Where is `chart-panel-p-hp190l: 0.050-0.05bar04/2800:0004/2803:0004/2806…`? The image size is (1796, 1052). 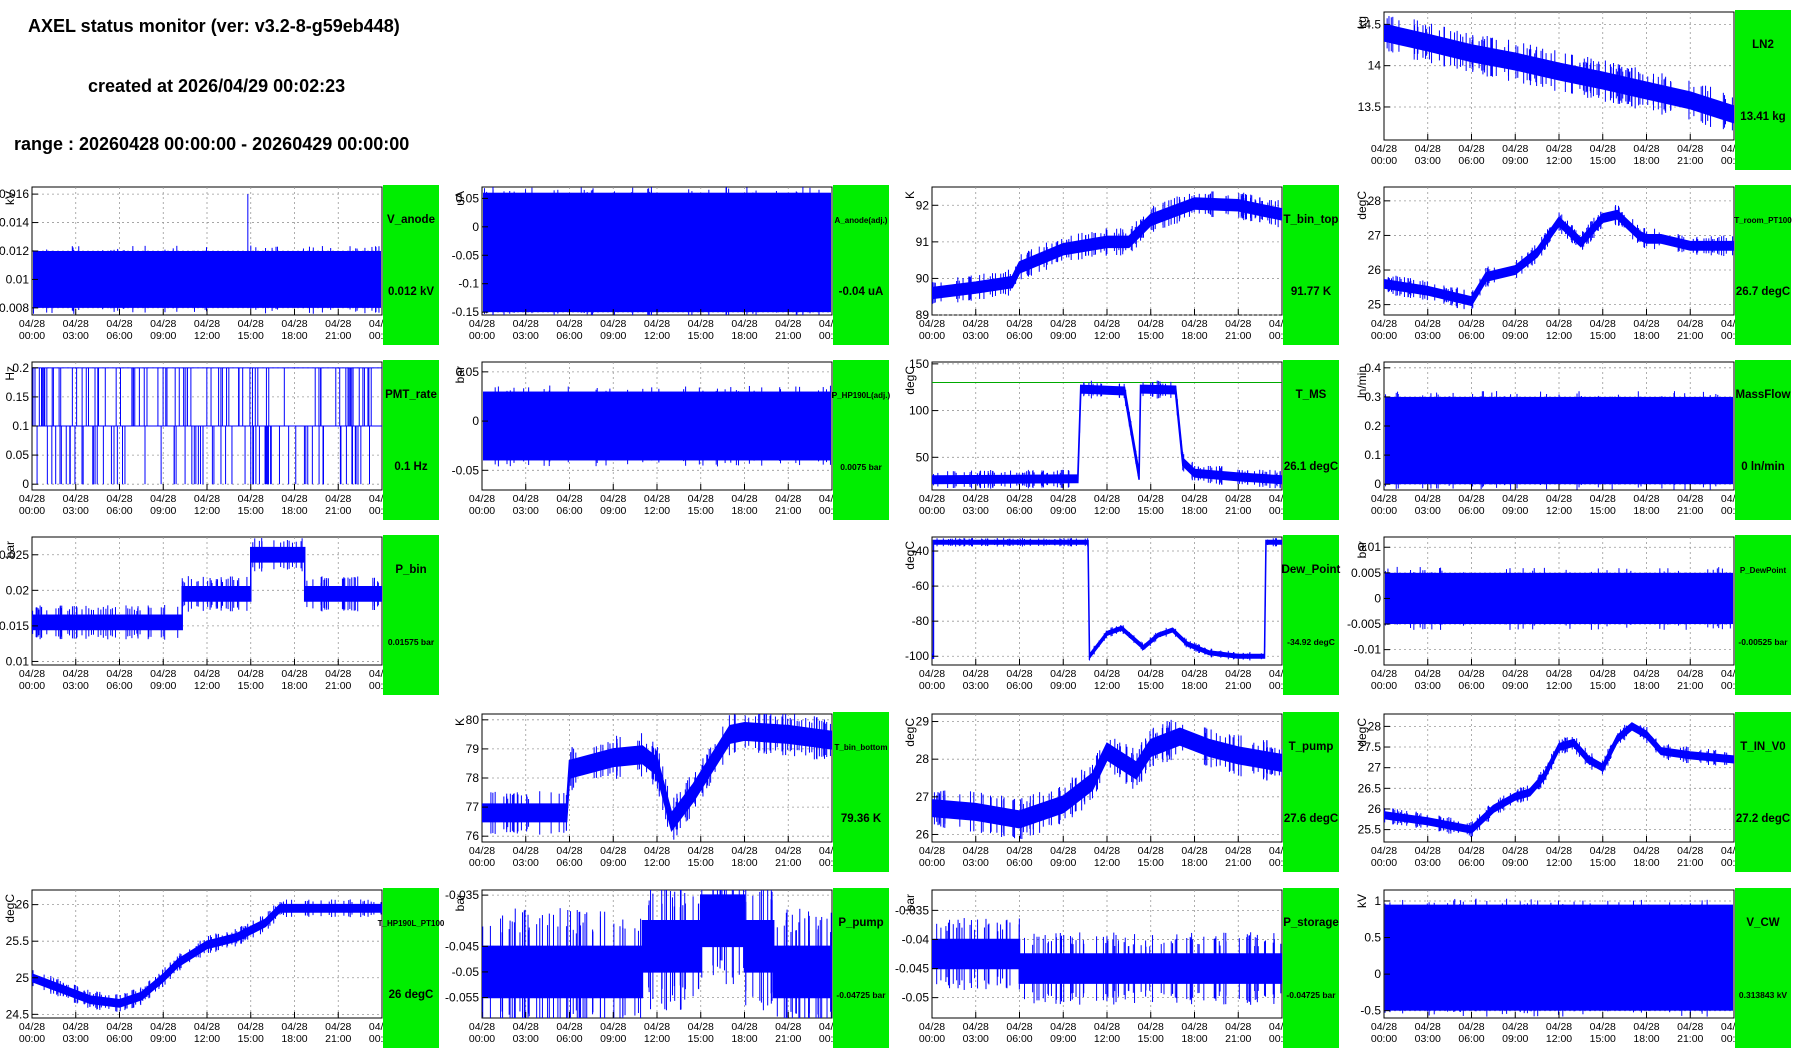
chart-panel-p-hp190l: 0.050-0.05bar04/2800:0004/2803:0004/2806… is located at coordinates (671, 440).